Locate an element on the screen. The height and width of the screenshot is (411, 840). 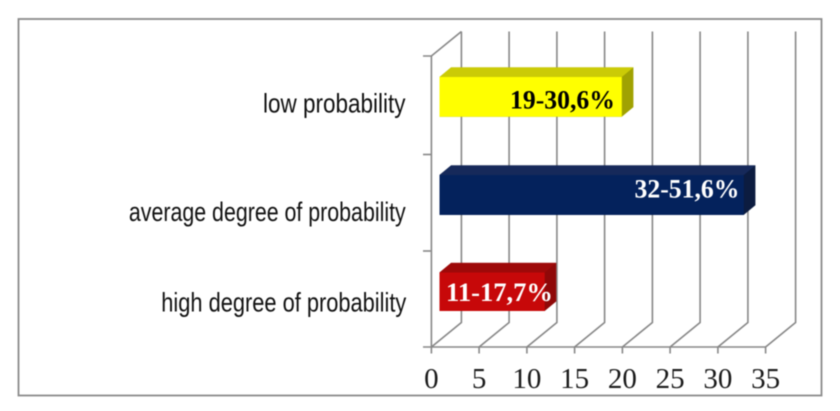
svg-text: 15 is located at coordinates (574, 379).